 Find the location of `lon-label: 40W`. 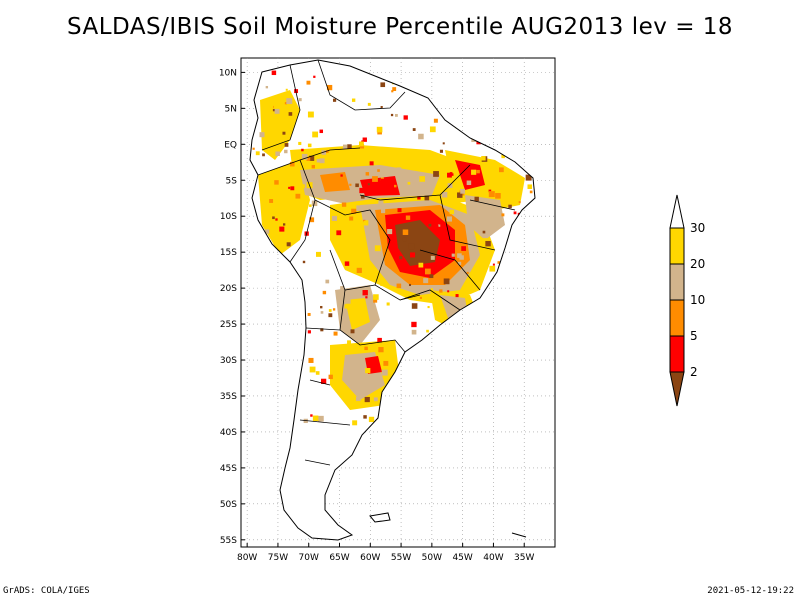

lon-label: 40W is located at coordinates (493, 558).